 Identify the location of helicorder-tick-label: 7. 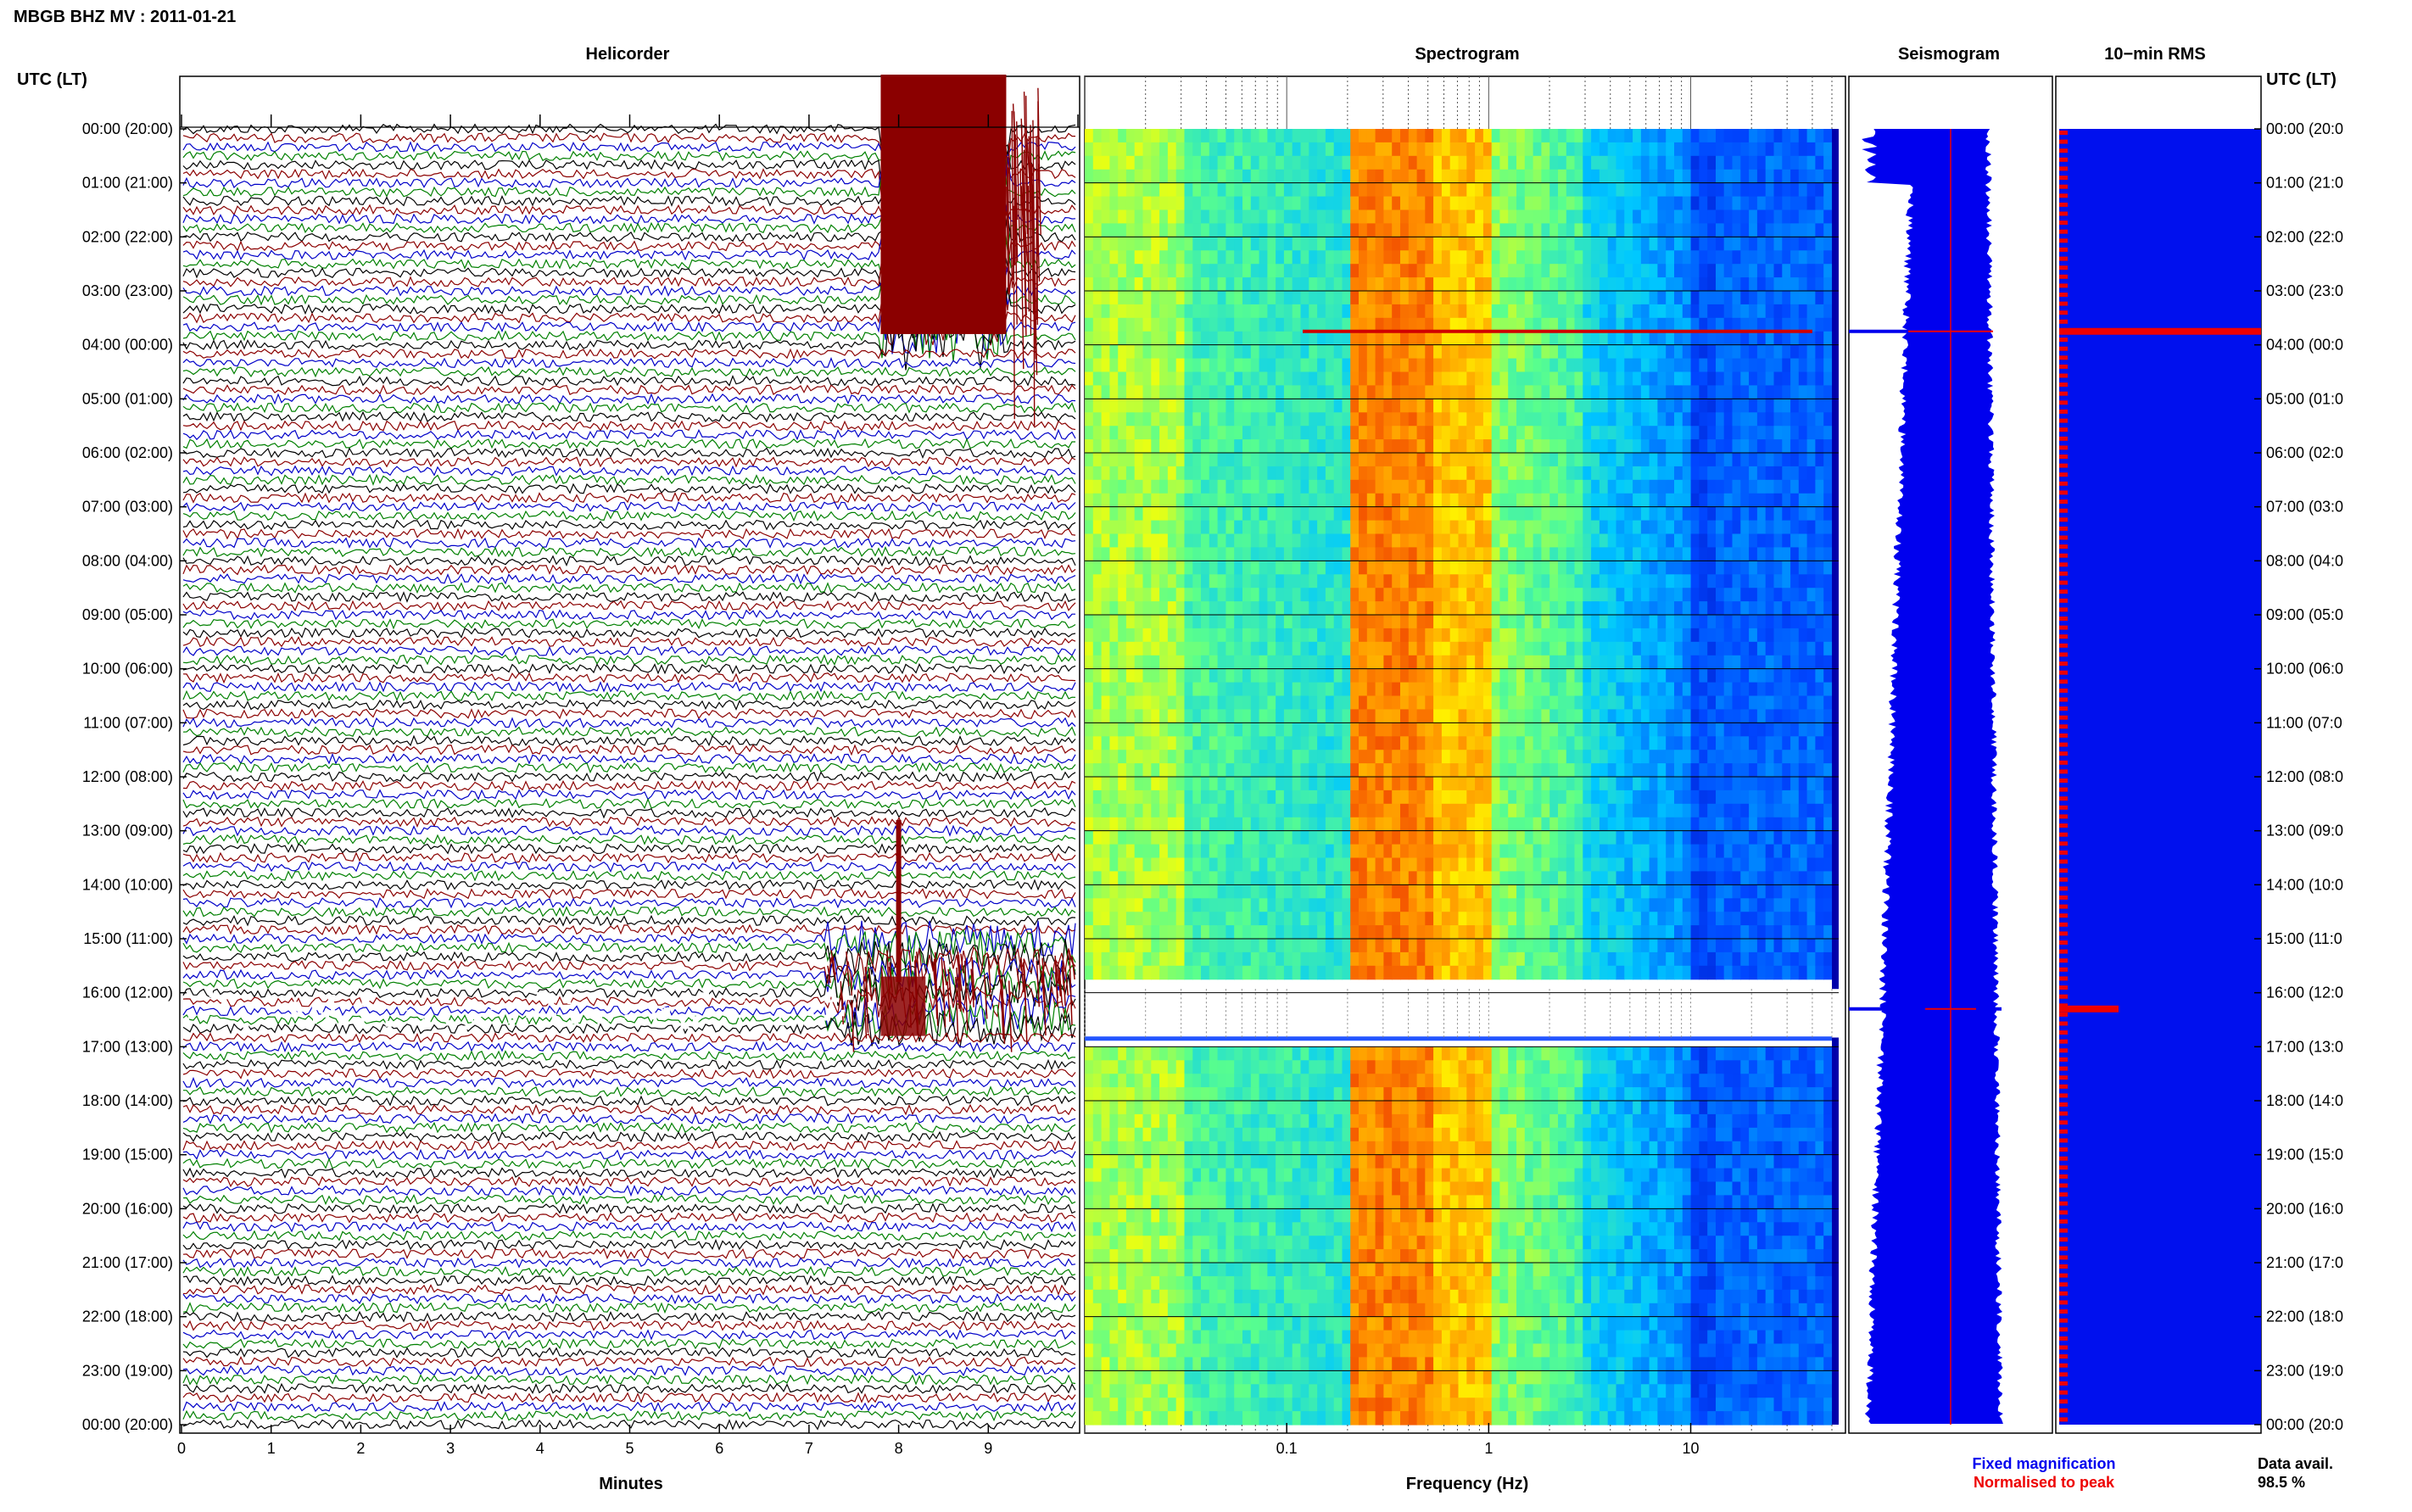
(809, 1448).